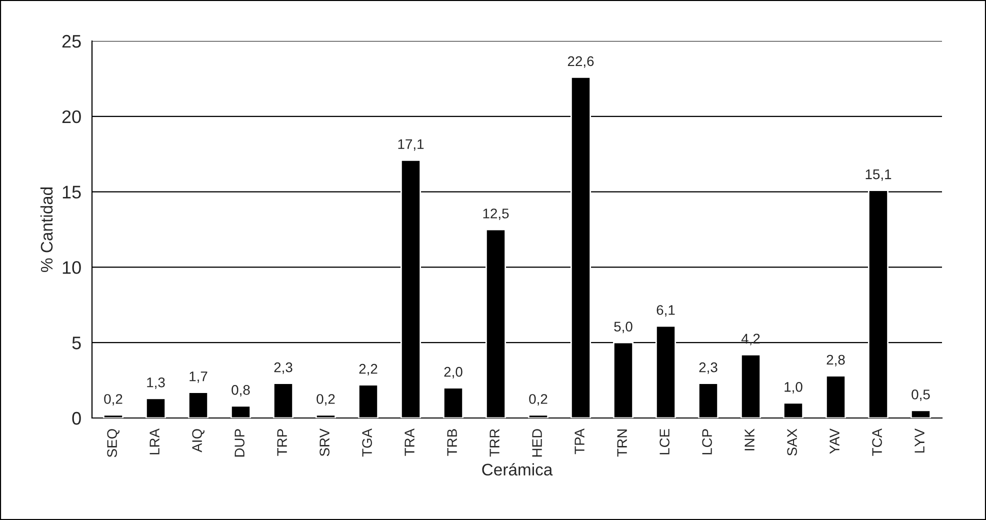 The height and width of the screenshot is (520, 986). What do you see at coordinates (835, 441) in the screenshot?
I see `x-tick-label: YAV` at bounding box center [835, 441].